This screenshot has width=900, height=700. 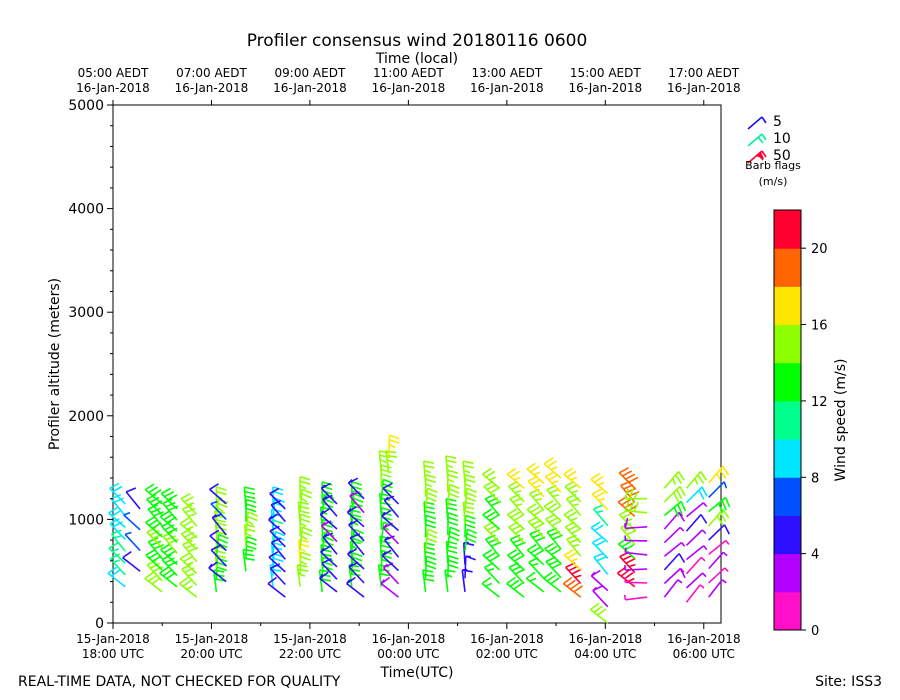 I want to click on x-axis-label: Time(UTC), so click(x=417, y=673).